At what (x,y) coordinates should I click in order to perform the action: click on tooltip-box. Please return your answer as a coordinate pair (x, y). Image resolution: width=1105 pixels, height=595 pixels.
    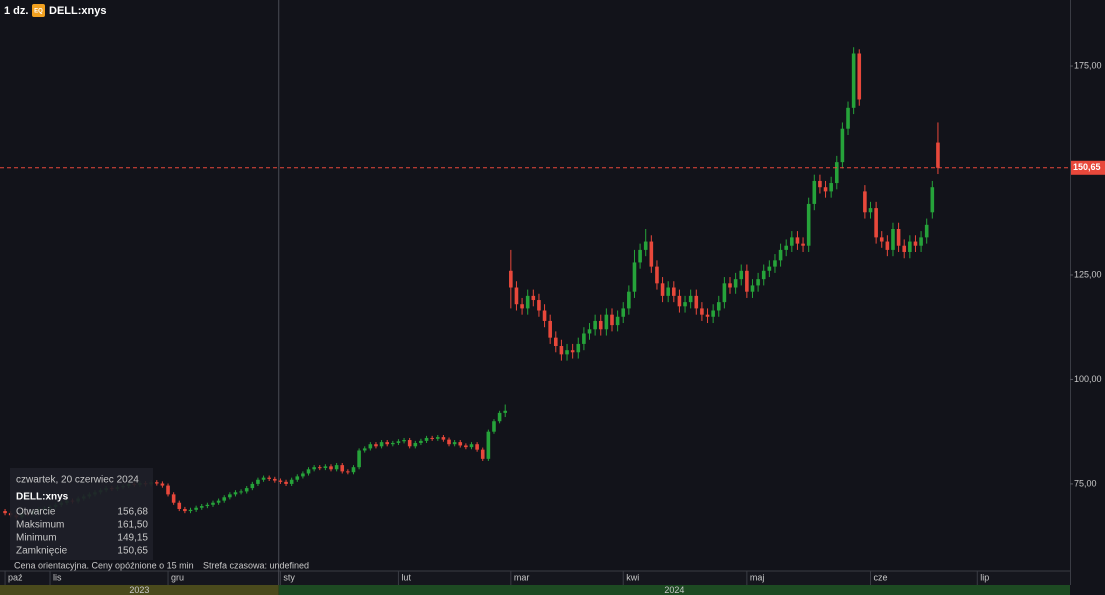
    Looking at the image, I should click on (81, 514).